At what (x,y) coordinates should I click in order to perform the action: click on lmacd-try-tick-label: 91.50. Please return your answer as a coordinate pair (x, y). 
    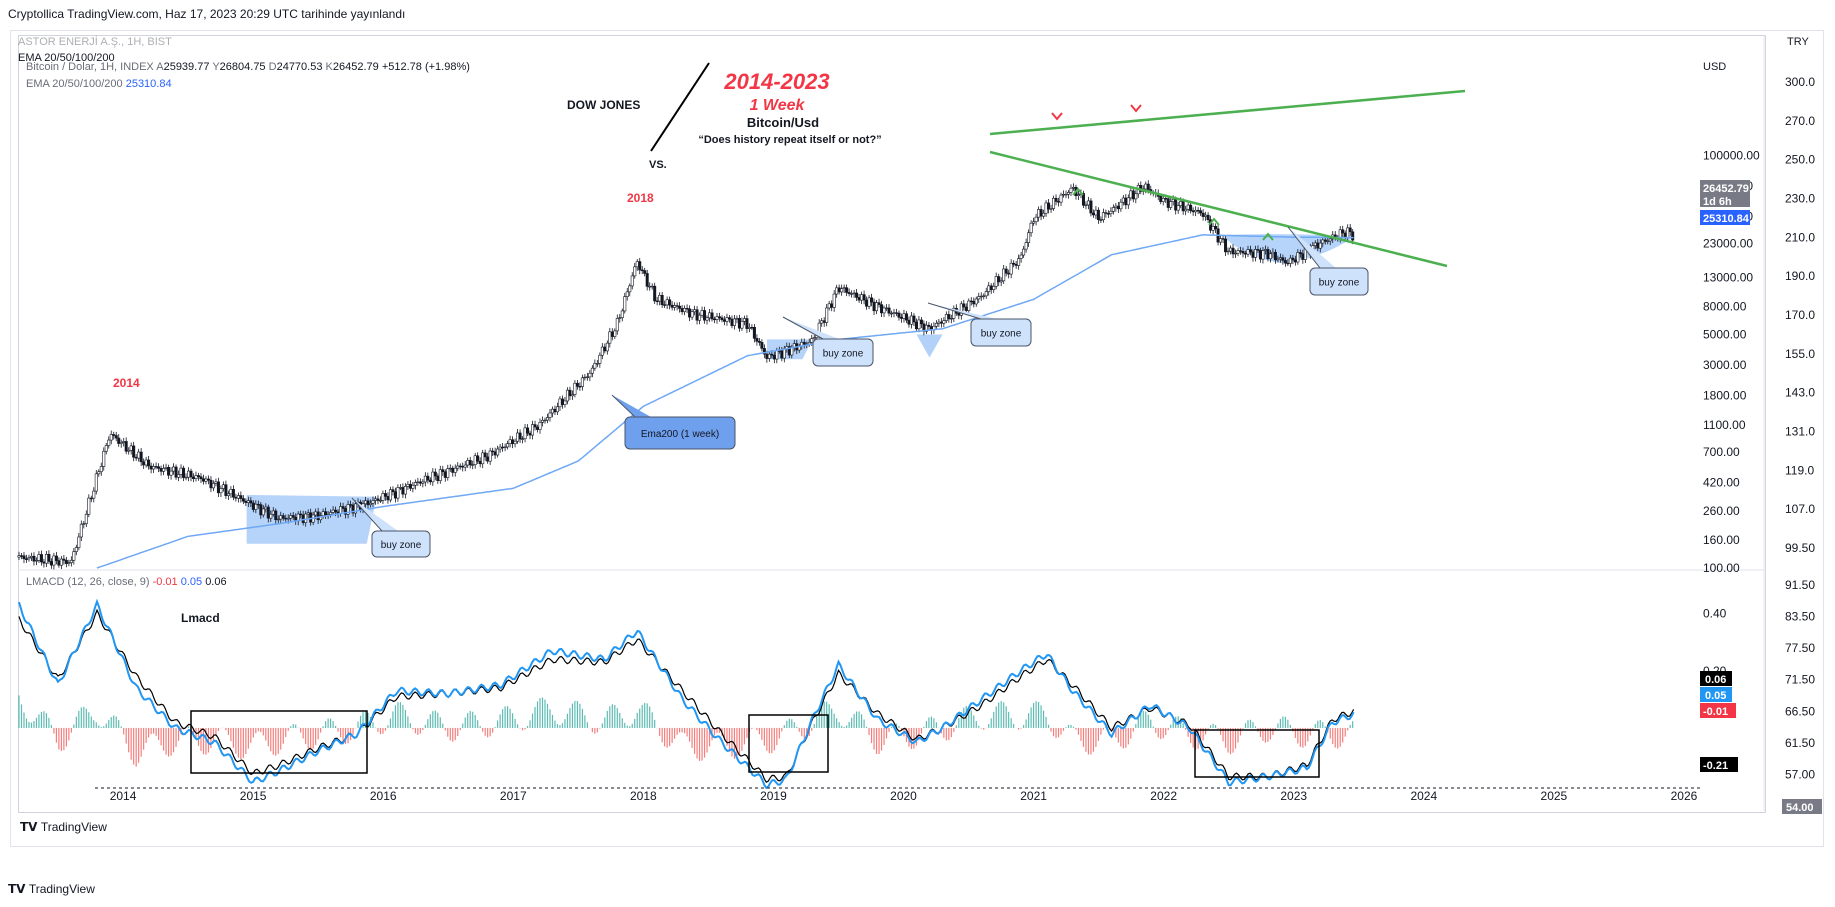
    Looking at the image, I should click on (1800, 585).